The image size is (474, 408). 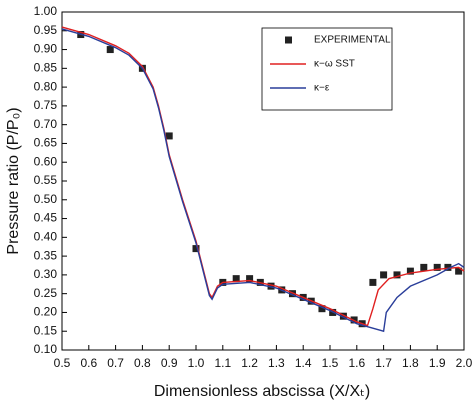 What do you see at coordinates (46, 293) in the screenshot?
I see `y-tick-label: 0.25` at bounding box center [46, 293].